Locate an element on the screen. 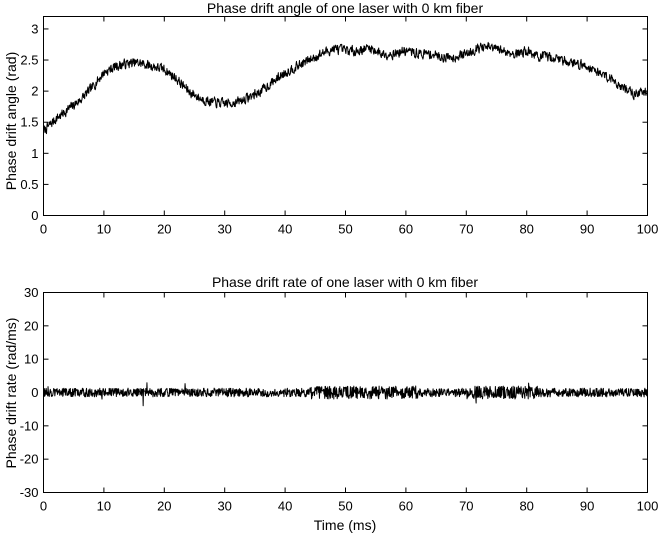  top-x-tick-label: 70 is located at coordinates (466, 229).